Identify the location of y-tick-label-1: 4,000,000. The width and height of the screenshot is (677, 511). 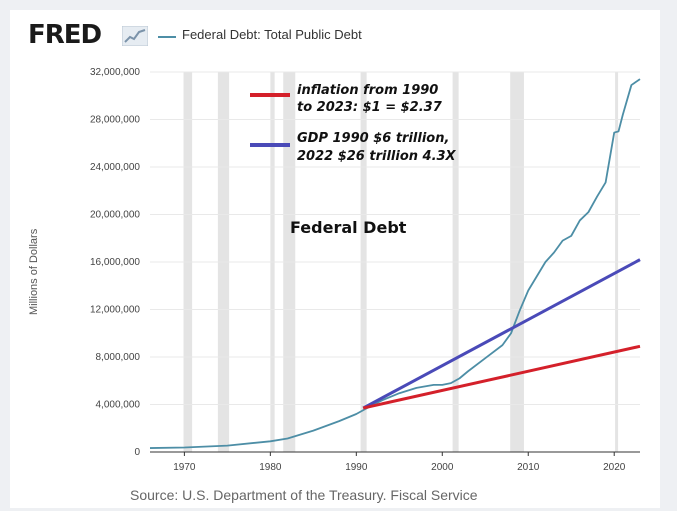
(118, 405).